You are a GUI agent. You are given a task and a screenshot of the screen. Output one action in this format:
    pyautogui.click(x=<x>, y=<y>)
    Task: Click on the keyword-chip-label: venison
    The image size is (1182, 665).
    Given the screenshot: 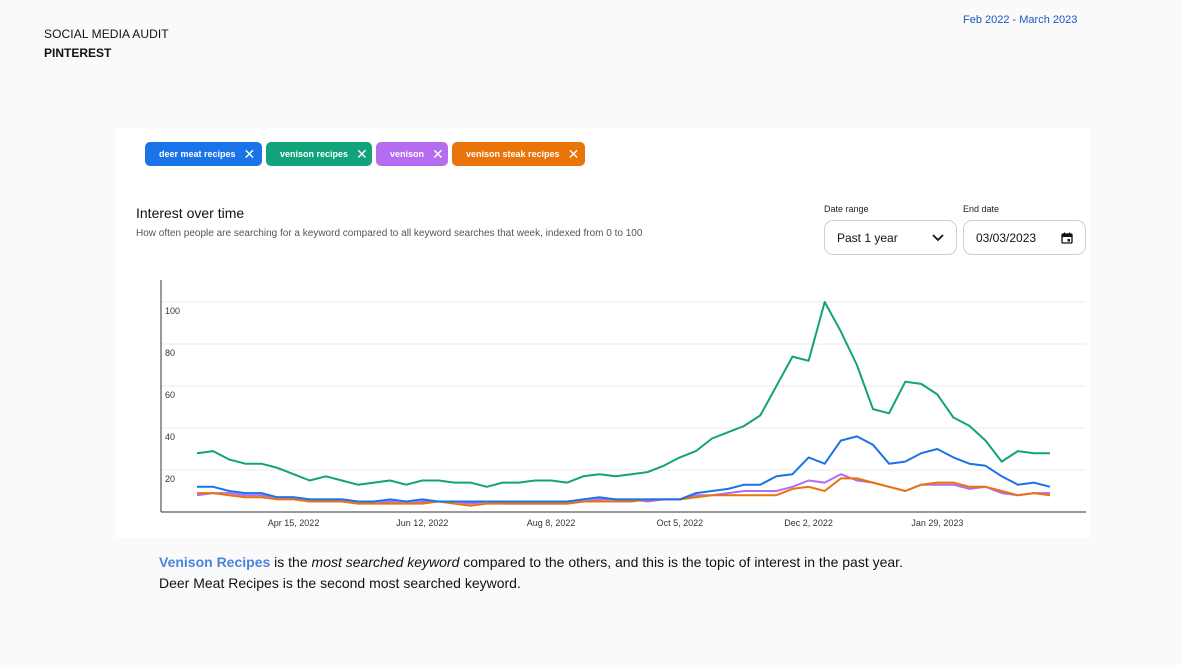 What is the action you would take?
    pyautogui.click(x=407, y=154)
    